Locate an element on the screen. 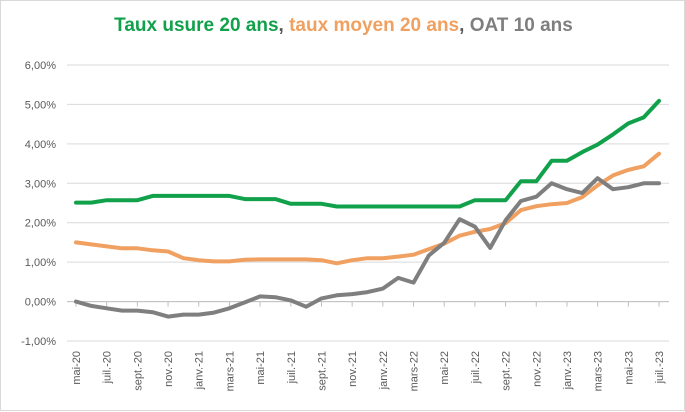 The height and width of the screenshot is (412, 685). x-tick-label: nov.-22 is located at coordinates (537, 369).